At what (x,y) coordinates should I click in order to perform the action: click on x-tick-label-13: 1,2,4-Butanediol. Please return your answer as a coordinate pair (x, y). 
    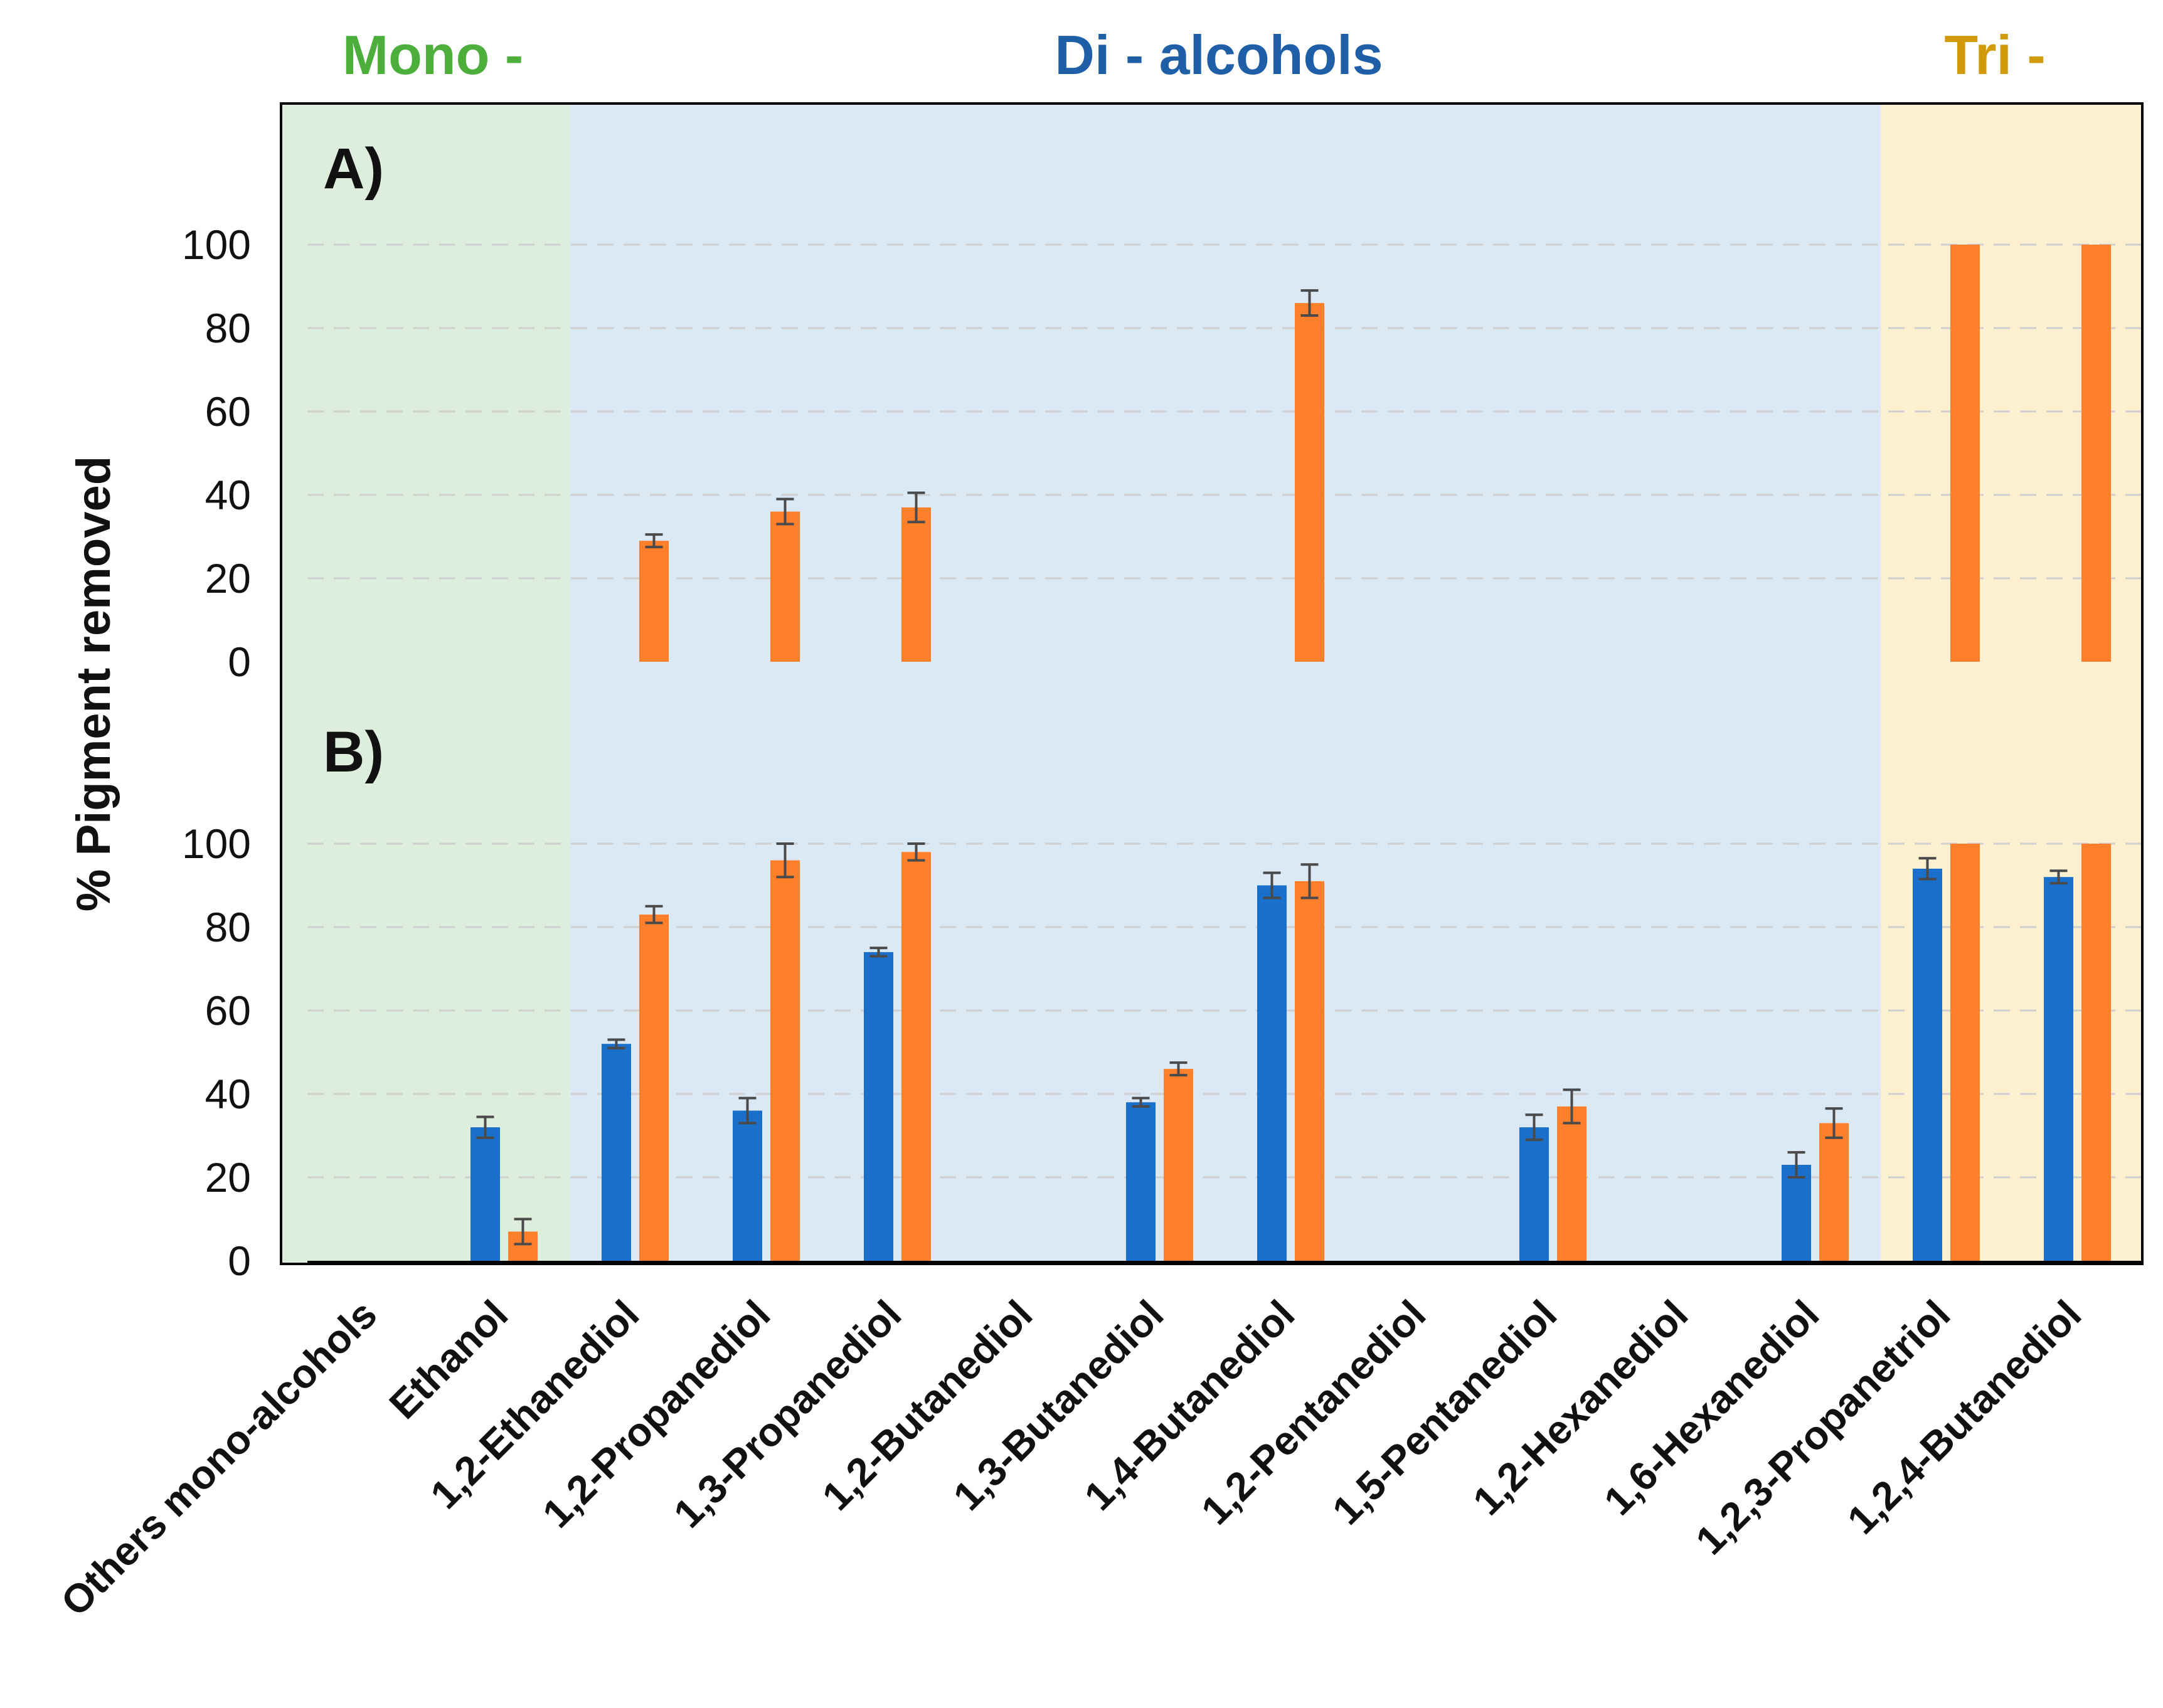
    Looking at the image, I should click on (1964, 1417).